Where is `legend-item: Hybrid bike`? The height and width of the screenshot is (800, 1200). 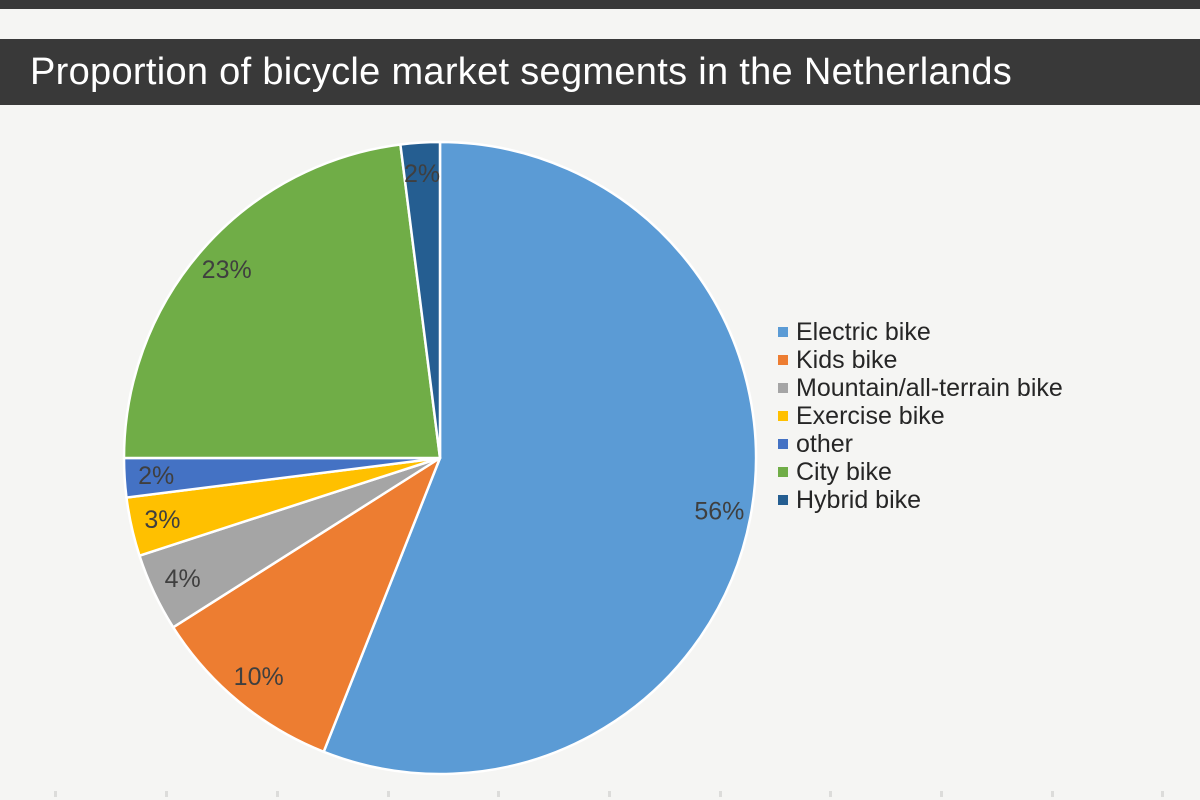
legend-item: Hybrid bike is located at coordinates (920, 500).